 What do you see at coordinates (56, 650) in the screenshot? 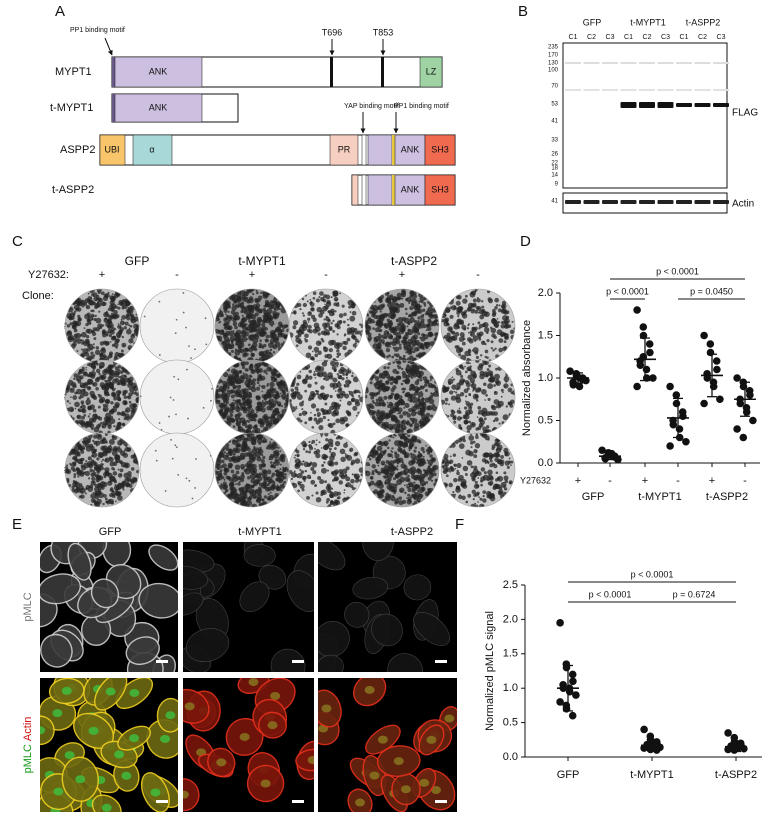
I see `cell` at bounding box center [56, 650].